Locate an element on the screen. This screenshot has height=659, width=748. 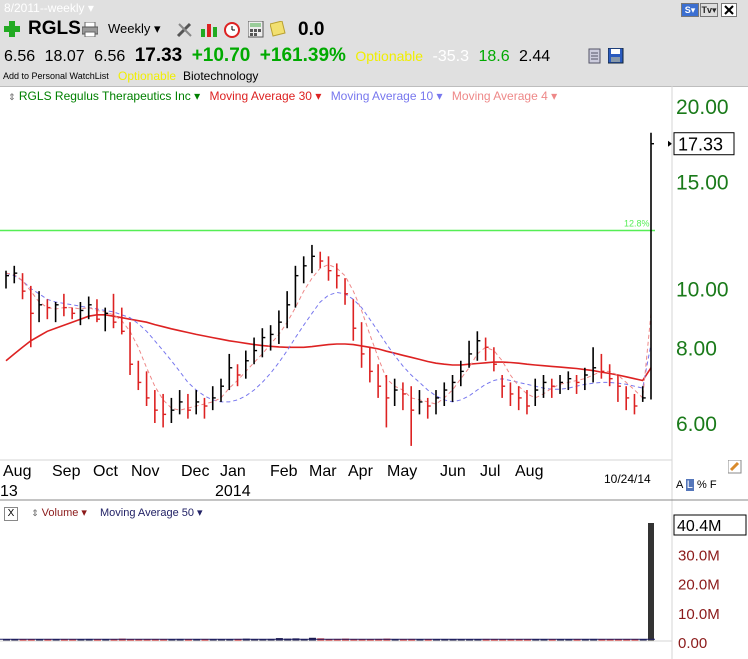
notes-icon is located at coordinates (595, 56).